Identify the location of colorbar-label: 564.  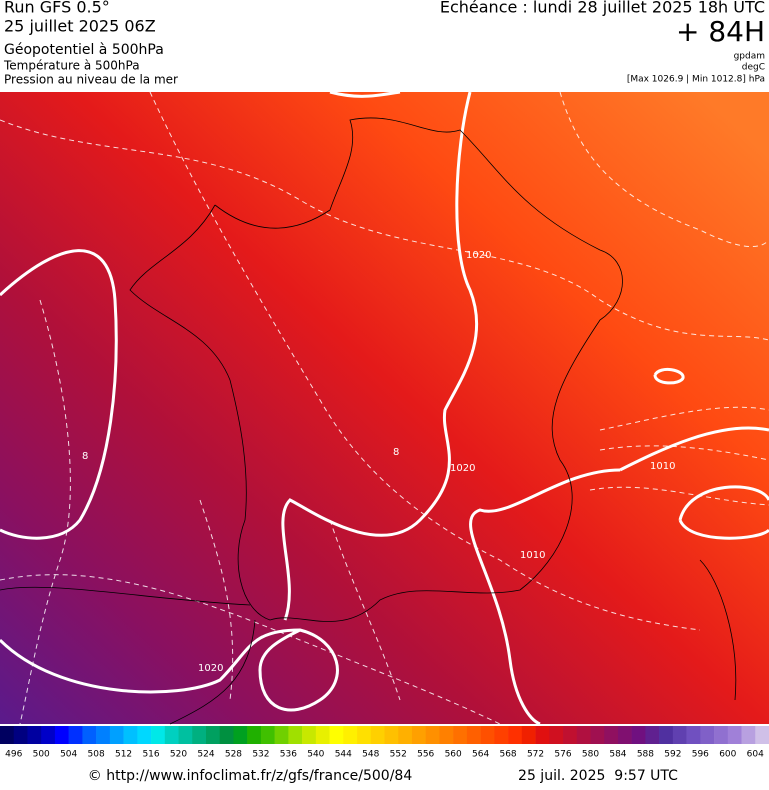
(480, 755).